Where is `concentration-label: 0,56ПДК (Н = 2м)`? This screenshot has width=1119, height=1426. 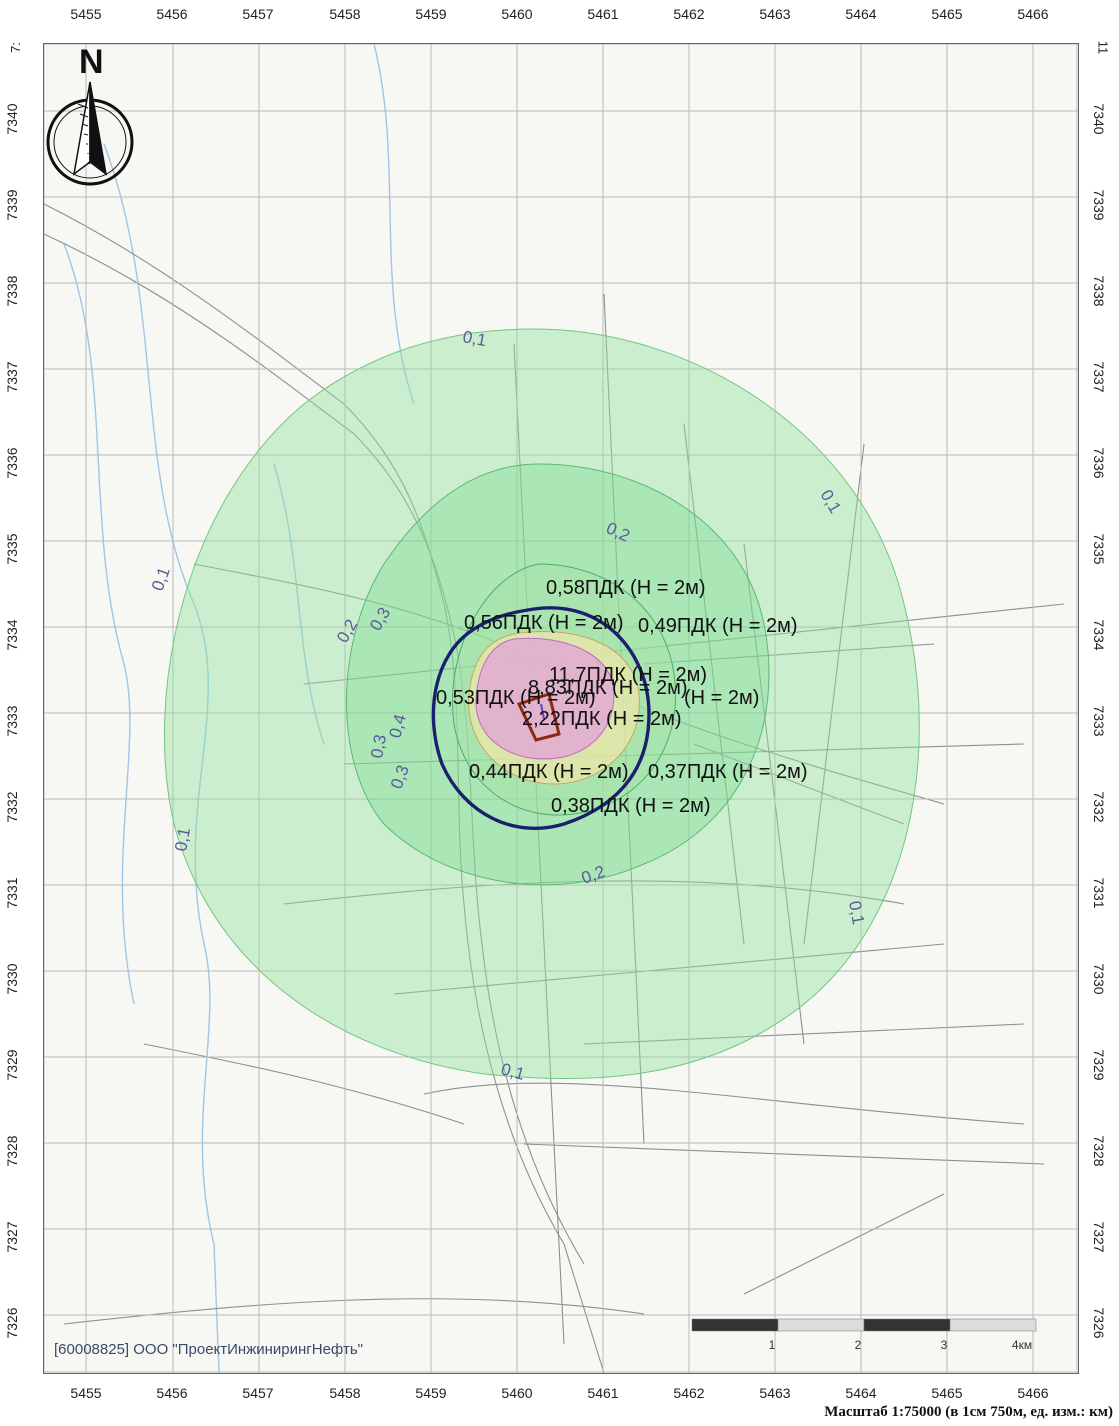 concentration-label: 0,56ПДК (Н = 2м) is located at coordinates (543, 623).